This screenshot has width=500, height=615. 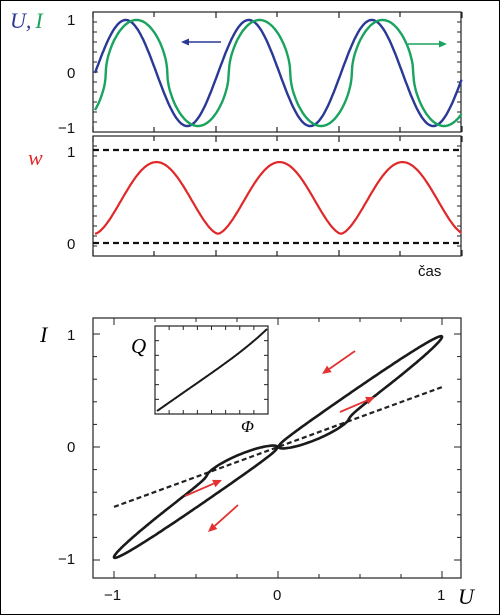 I want to click on panel-w-xlabel: čas, so click(x=429, y=271).